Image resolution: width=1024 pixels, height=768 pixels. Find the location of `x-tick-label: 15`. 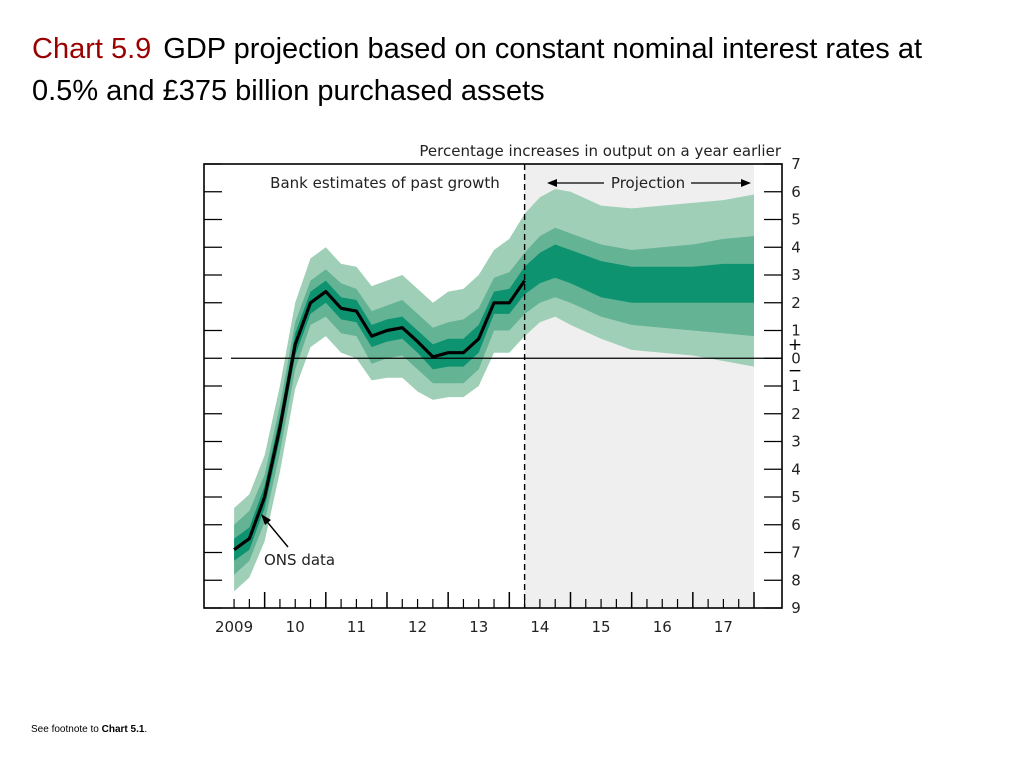

x-tick-label: 15 is located at coordinates (601, 627).